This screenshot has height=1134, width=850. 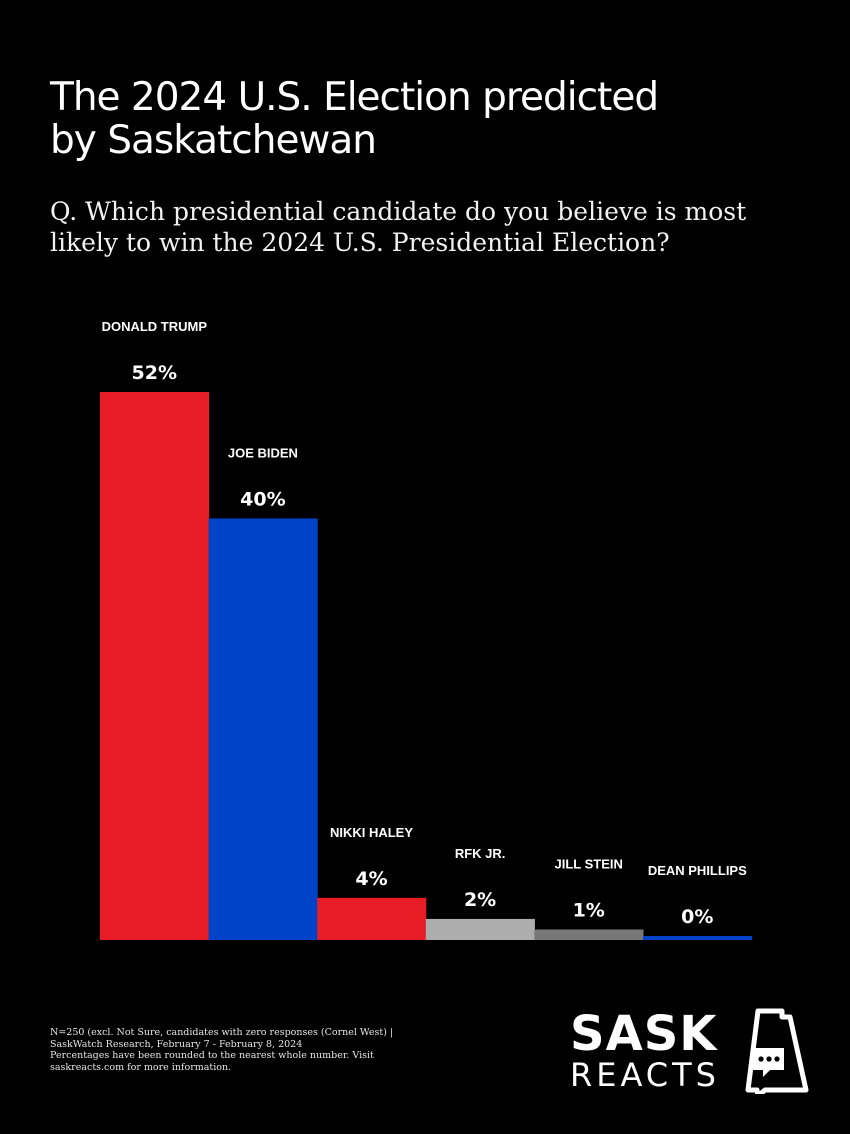 I want to click on category-label-2: NIKKI HALEY, so click(x=371, y=832).